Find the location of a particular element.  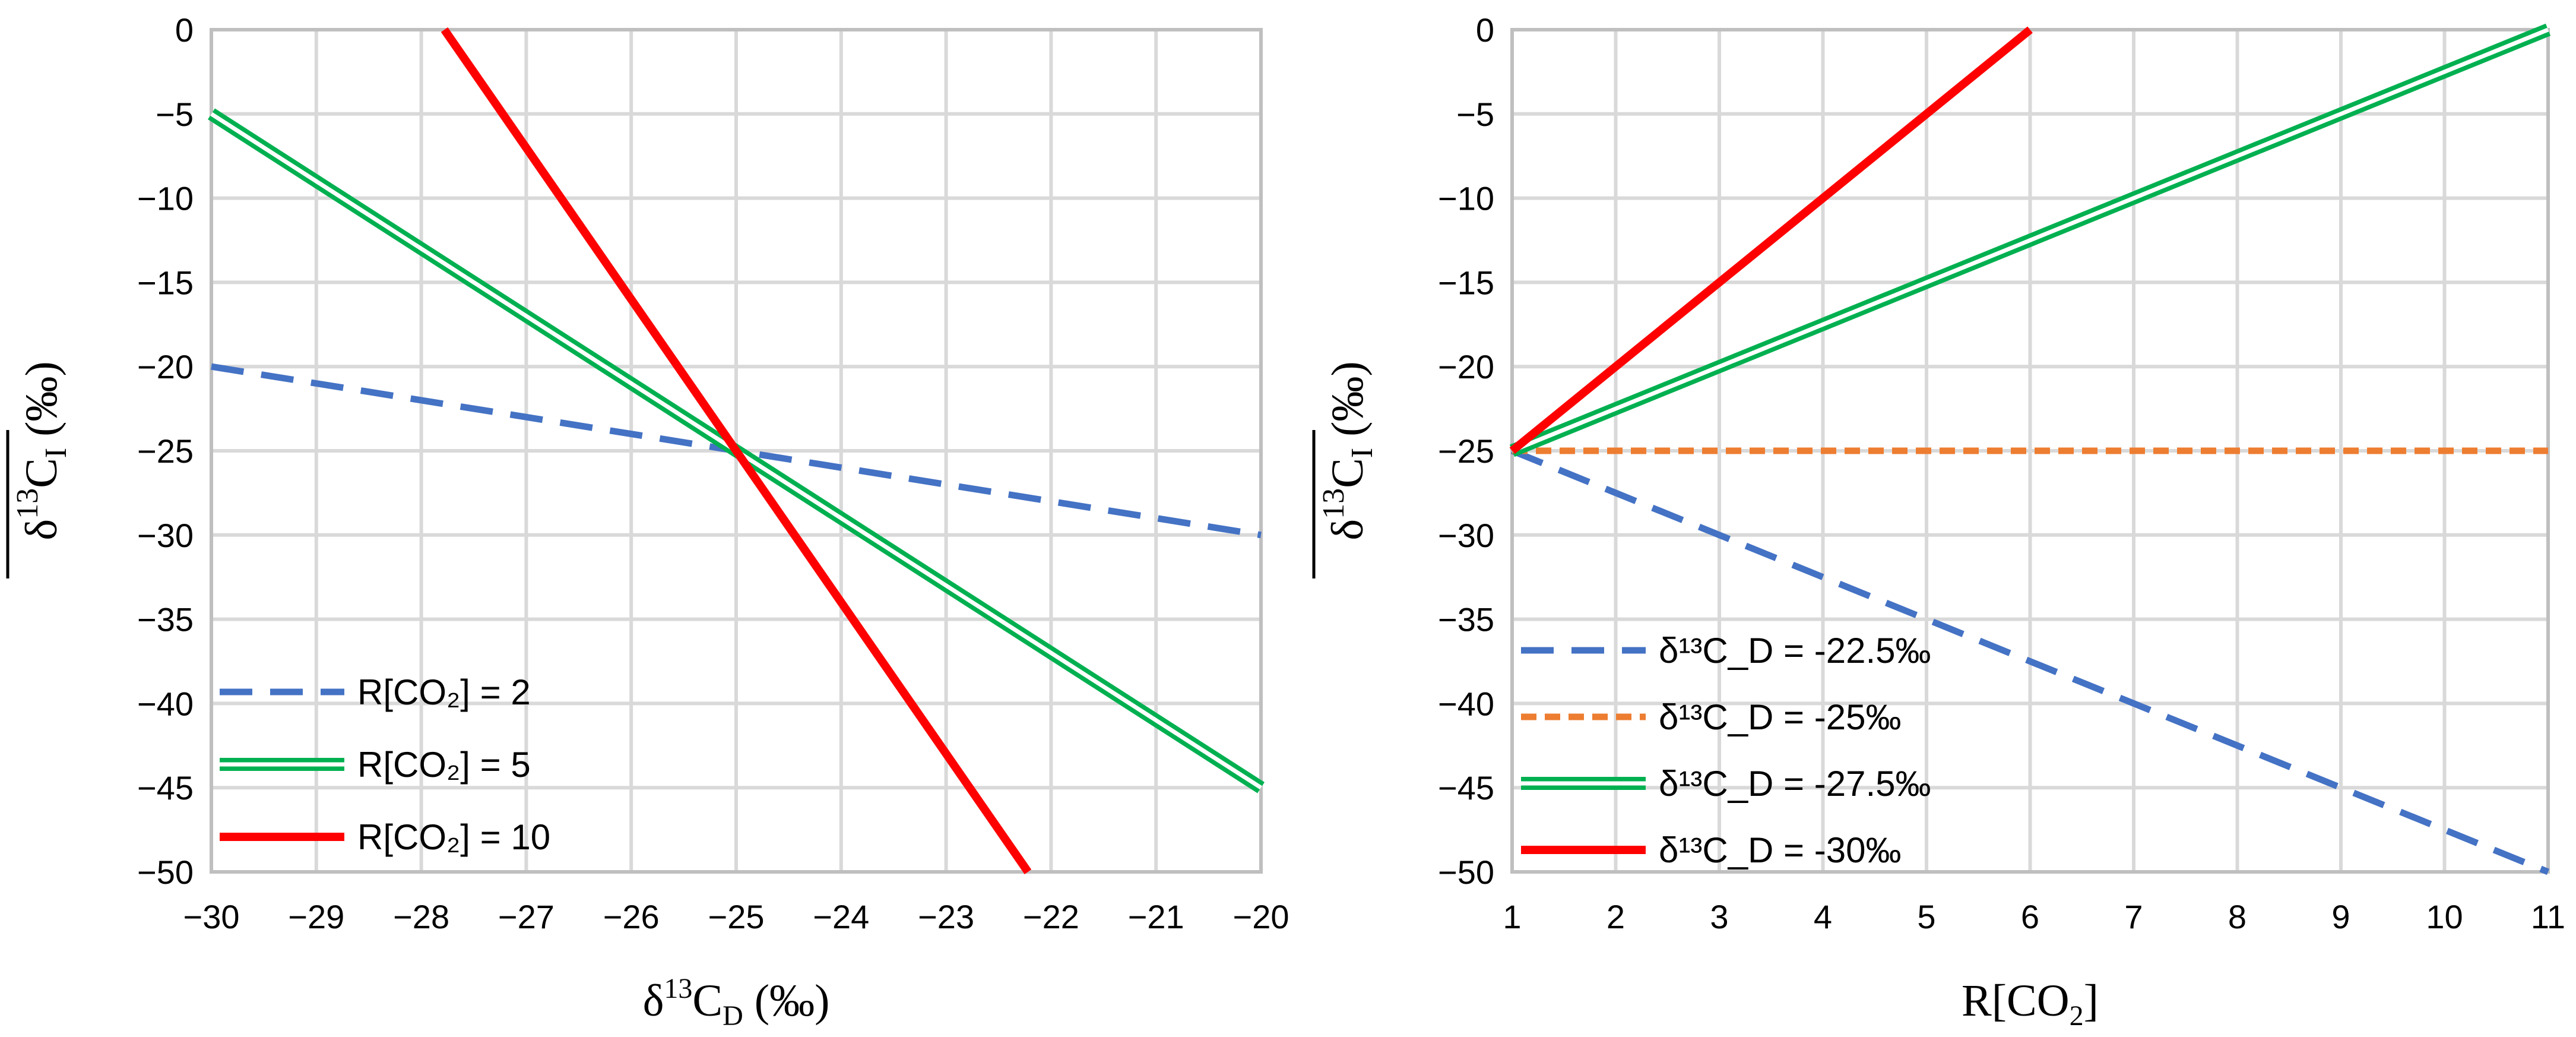

x-tick-label: −23 is located at coordinates (946, 916).